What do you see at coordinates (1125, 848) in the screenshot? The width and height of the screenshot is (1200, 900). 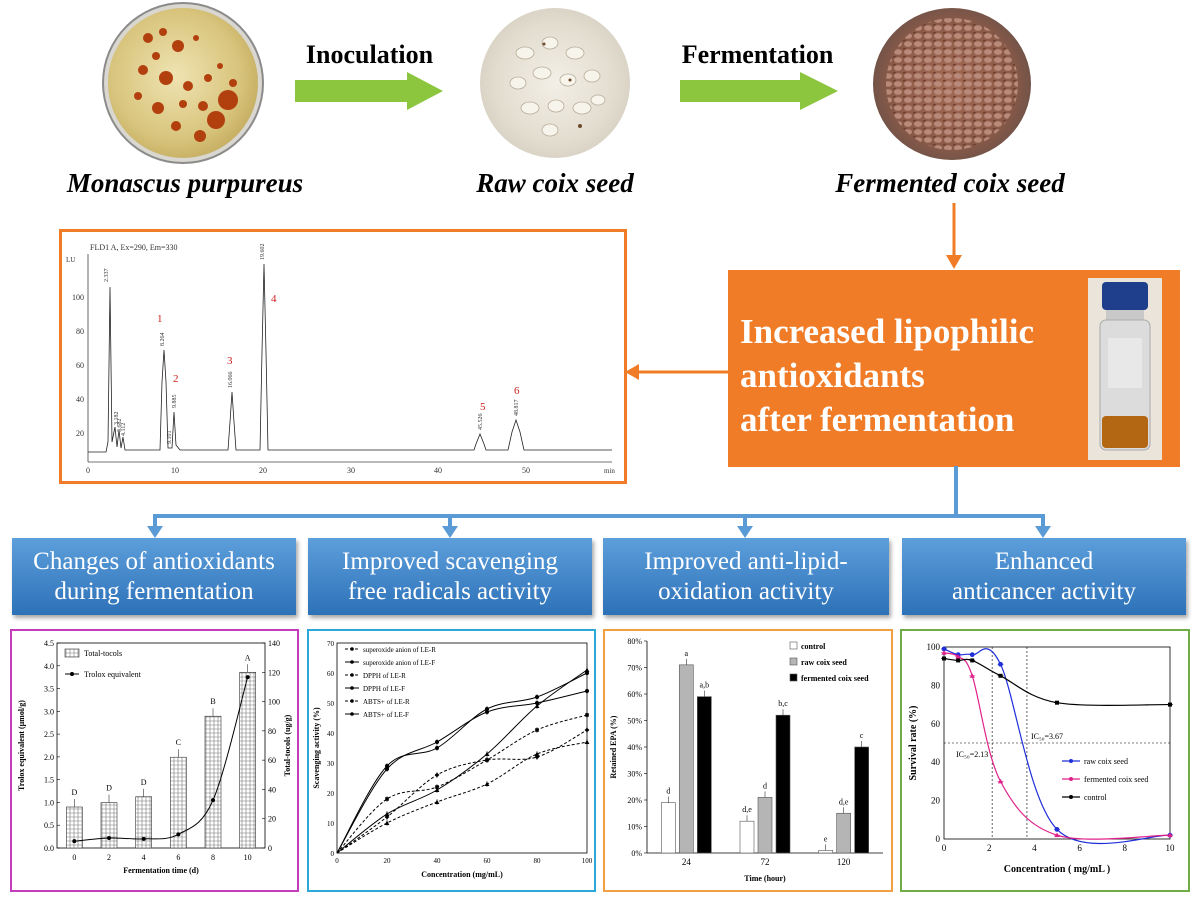 I see `x-tick-label: 8` at bounding box center [1125, 848].